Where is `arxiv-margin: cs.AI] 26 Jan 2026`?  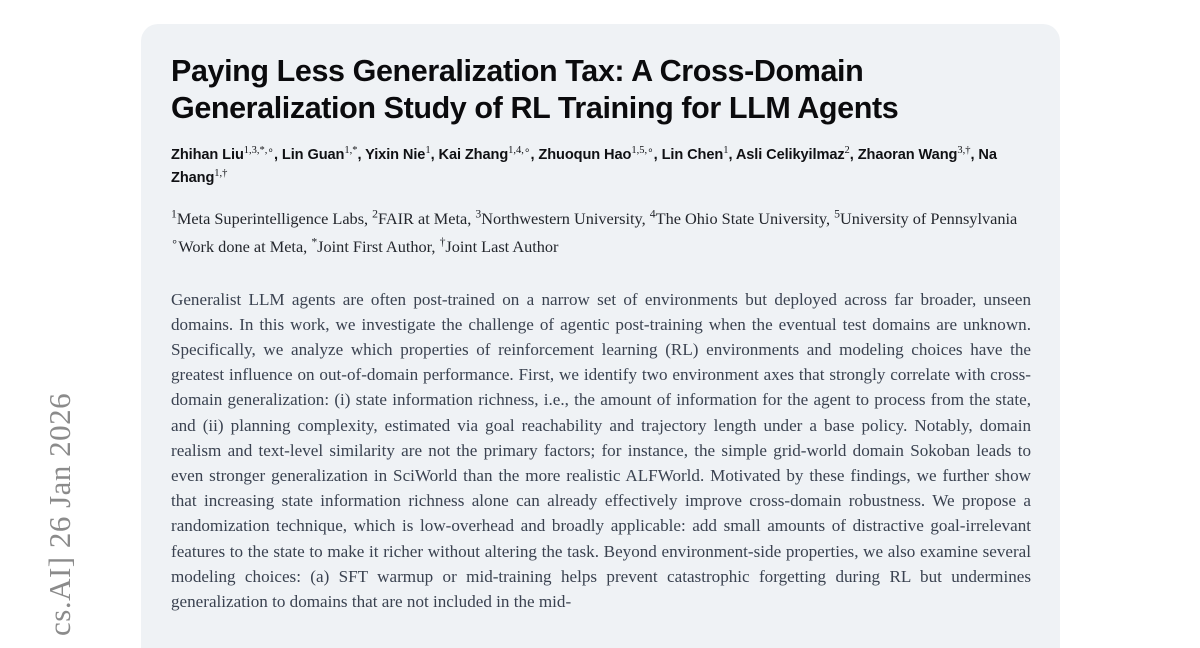 arxiv-margin: cs.AI] 26 Jan 2026 is located at coordinates (70, 324).